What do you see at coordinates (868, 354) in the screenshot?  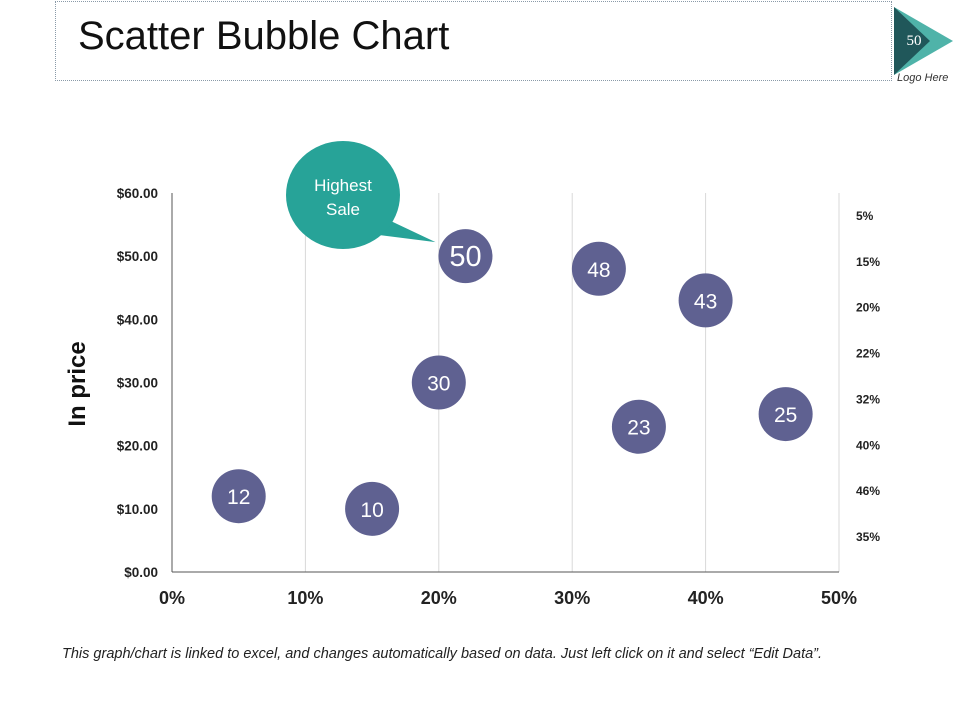 I see `right-series-label: 22%` at bounding box center [868, 354].